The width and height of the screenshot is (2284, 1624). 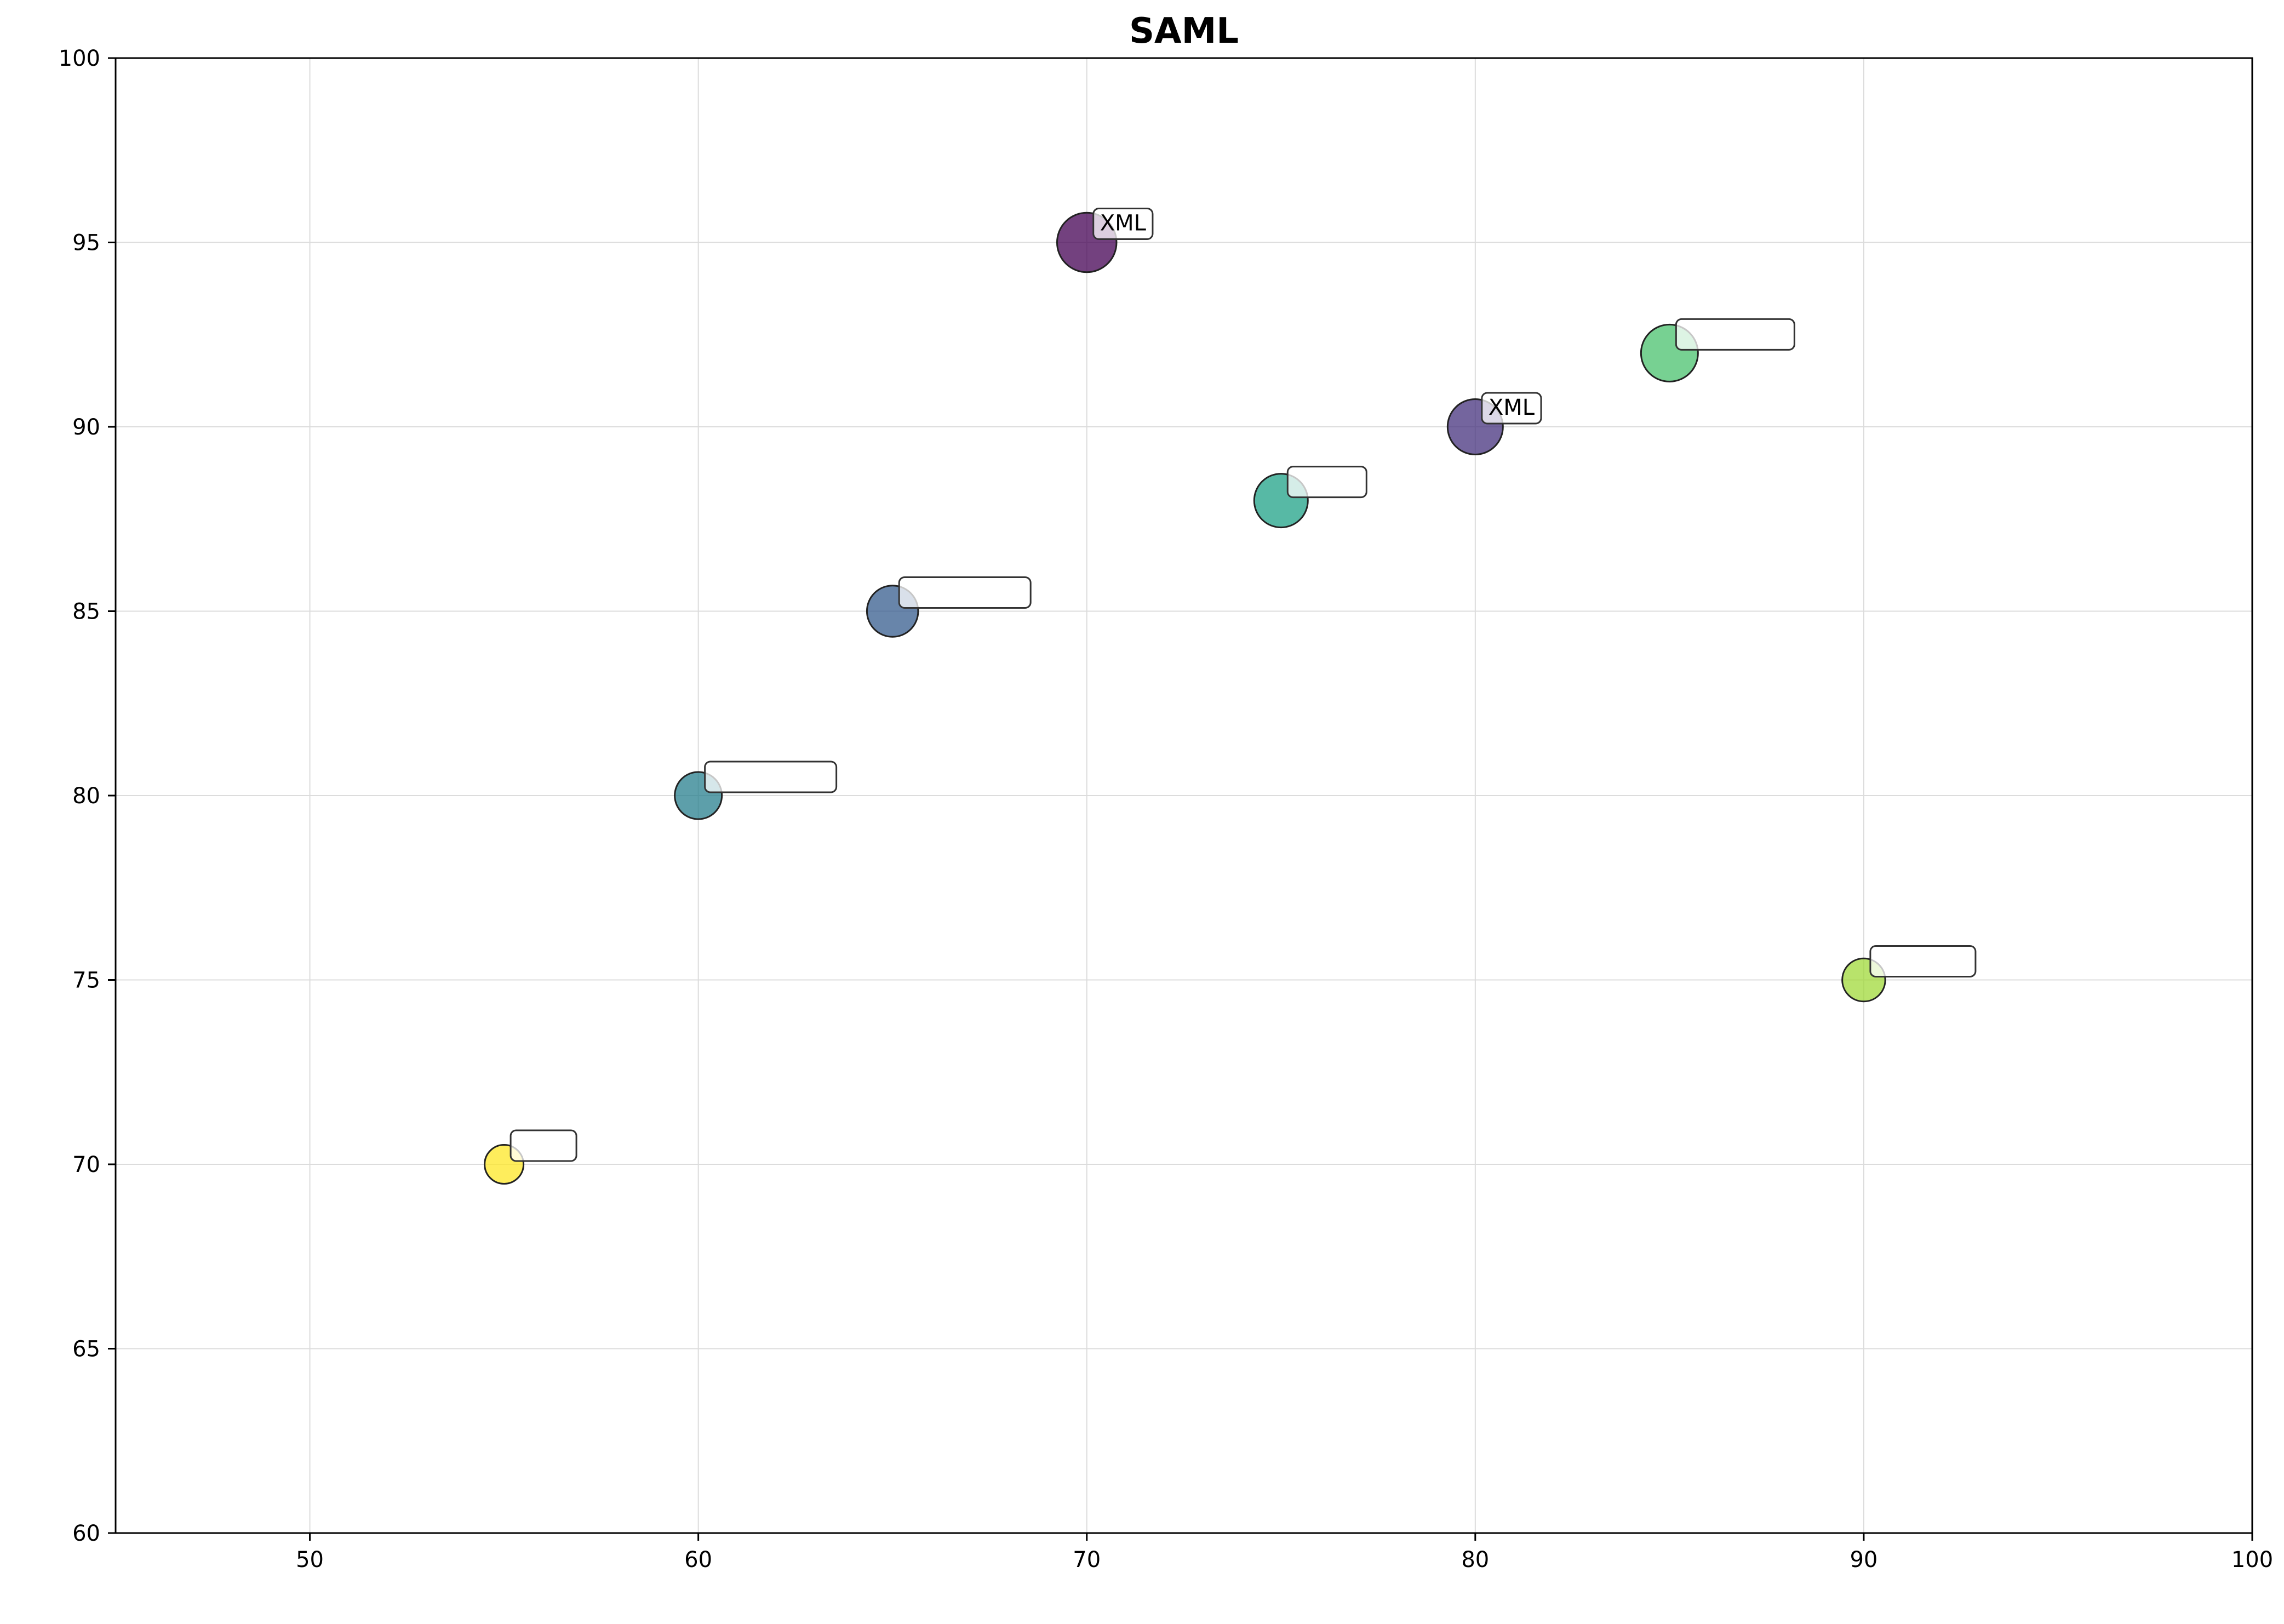 What do you see at coordinates (1475, 1559) in the screenshot?
I see `x-tick-label: 80` at bounding box center [1475, 1559].